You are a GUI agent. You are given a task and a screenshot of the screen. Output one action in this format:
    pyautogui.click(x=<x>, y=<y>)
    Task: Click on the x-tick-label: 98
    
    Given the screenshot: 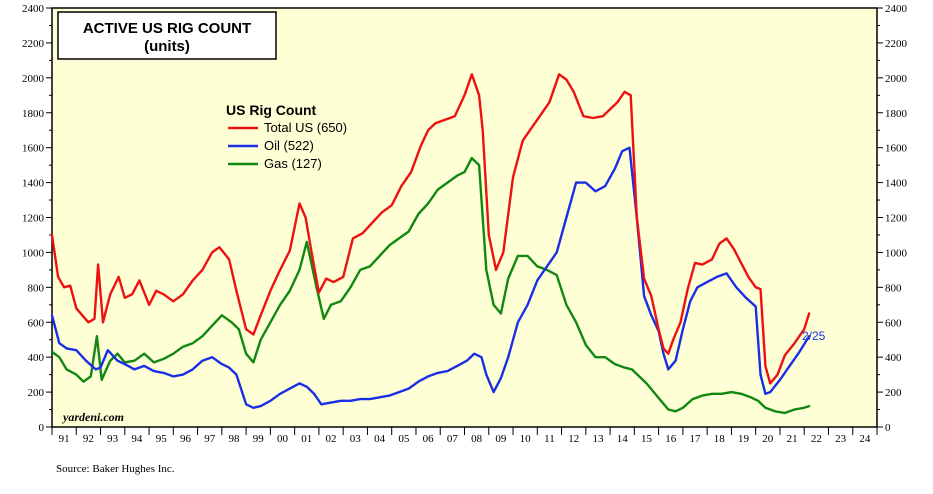 What is the action you would take?
    pyautogui.click(x=234, y=439)
    